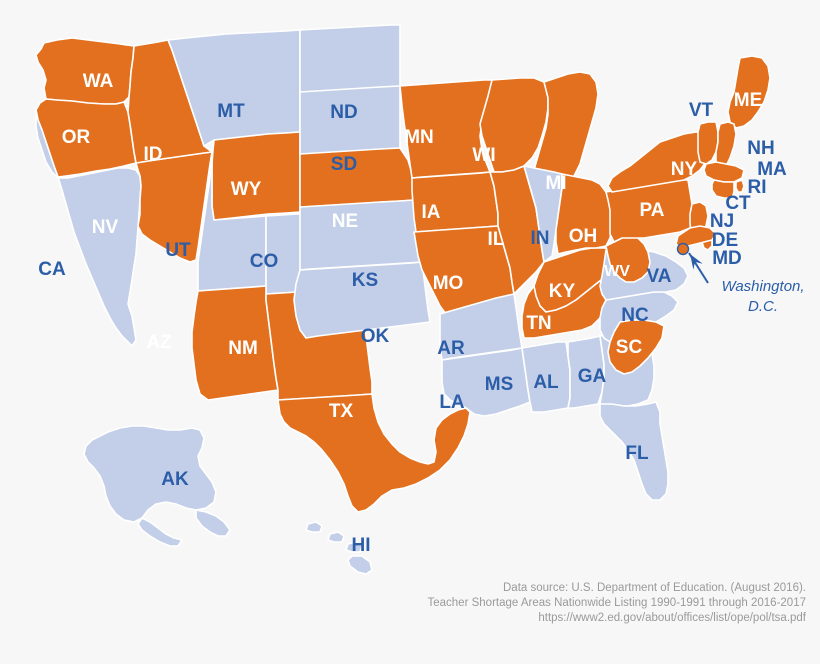  What do you see at coordinates (772, 169) in the screenshot?
I see `state-label-ma: MA` at bounding box center [772, 169].